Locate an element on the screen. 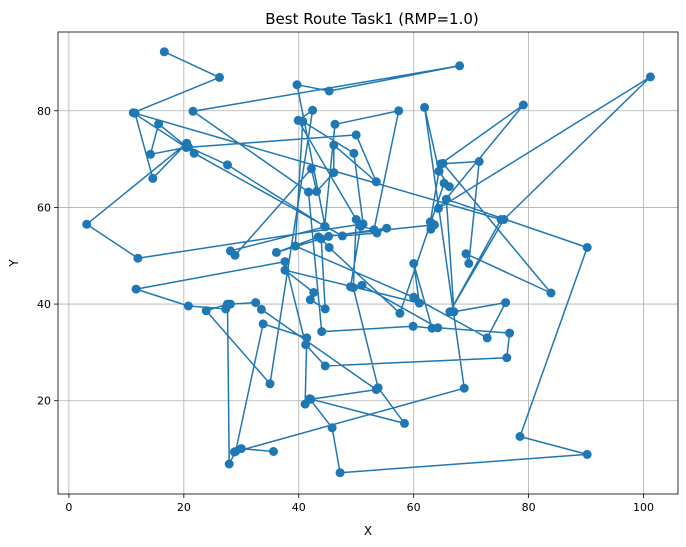 This screenshot has height=547, width=686. y-axis-label: Y is located at coordinates (14, 263).